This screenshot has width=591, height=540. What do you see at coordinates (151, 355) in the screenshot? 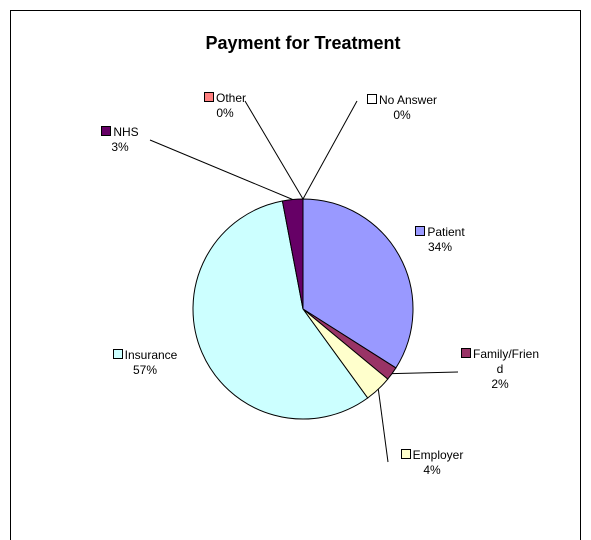
I see `slice-name: Insurance` at bounding box center [151, 355].